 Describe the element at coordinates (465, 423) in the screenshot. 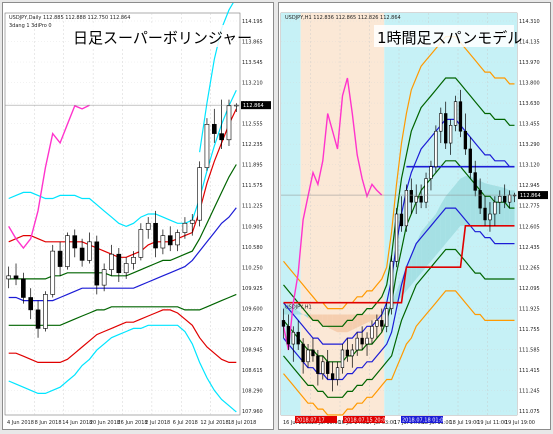

I see `x-tick-label: 18 Jul 19:00` at that location.